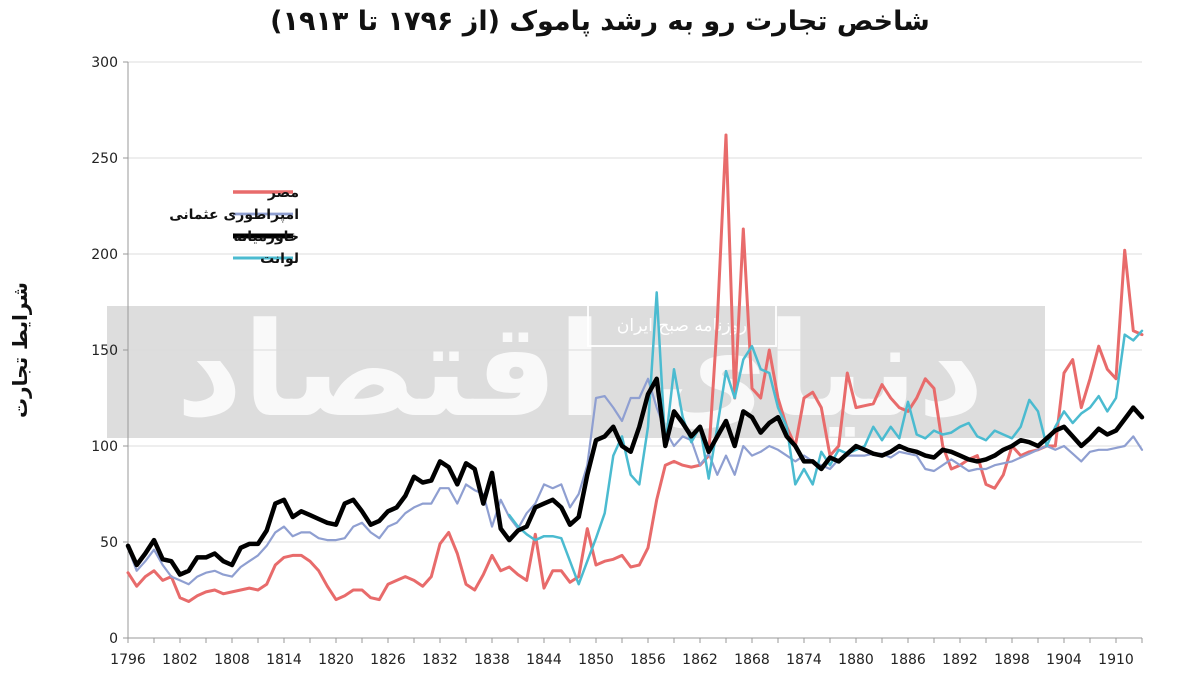 Image resolution: width=1200 pixels, height=695 pixels. What do you see at coordinates (336, 660) in the screenshot?
I see `x-tick-label: 1820` at bounding box center [336, 660].